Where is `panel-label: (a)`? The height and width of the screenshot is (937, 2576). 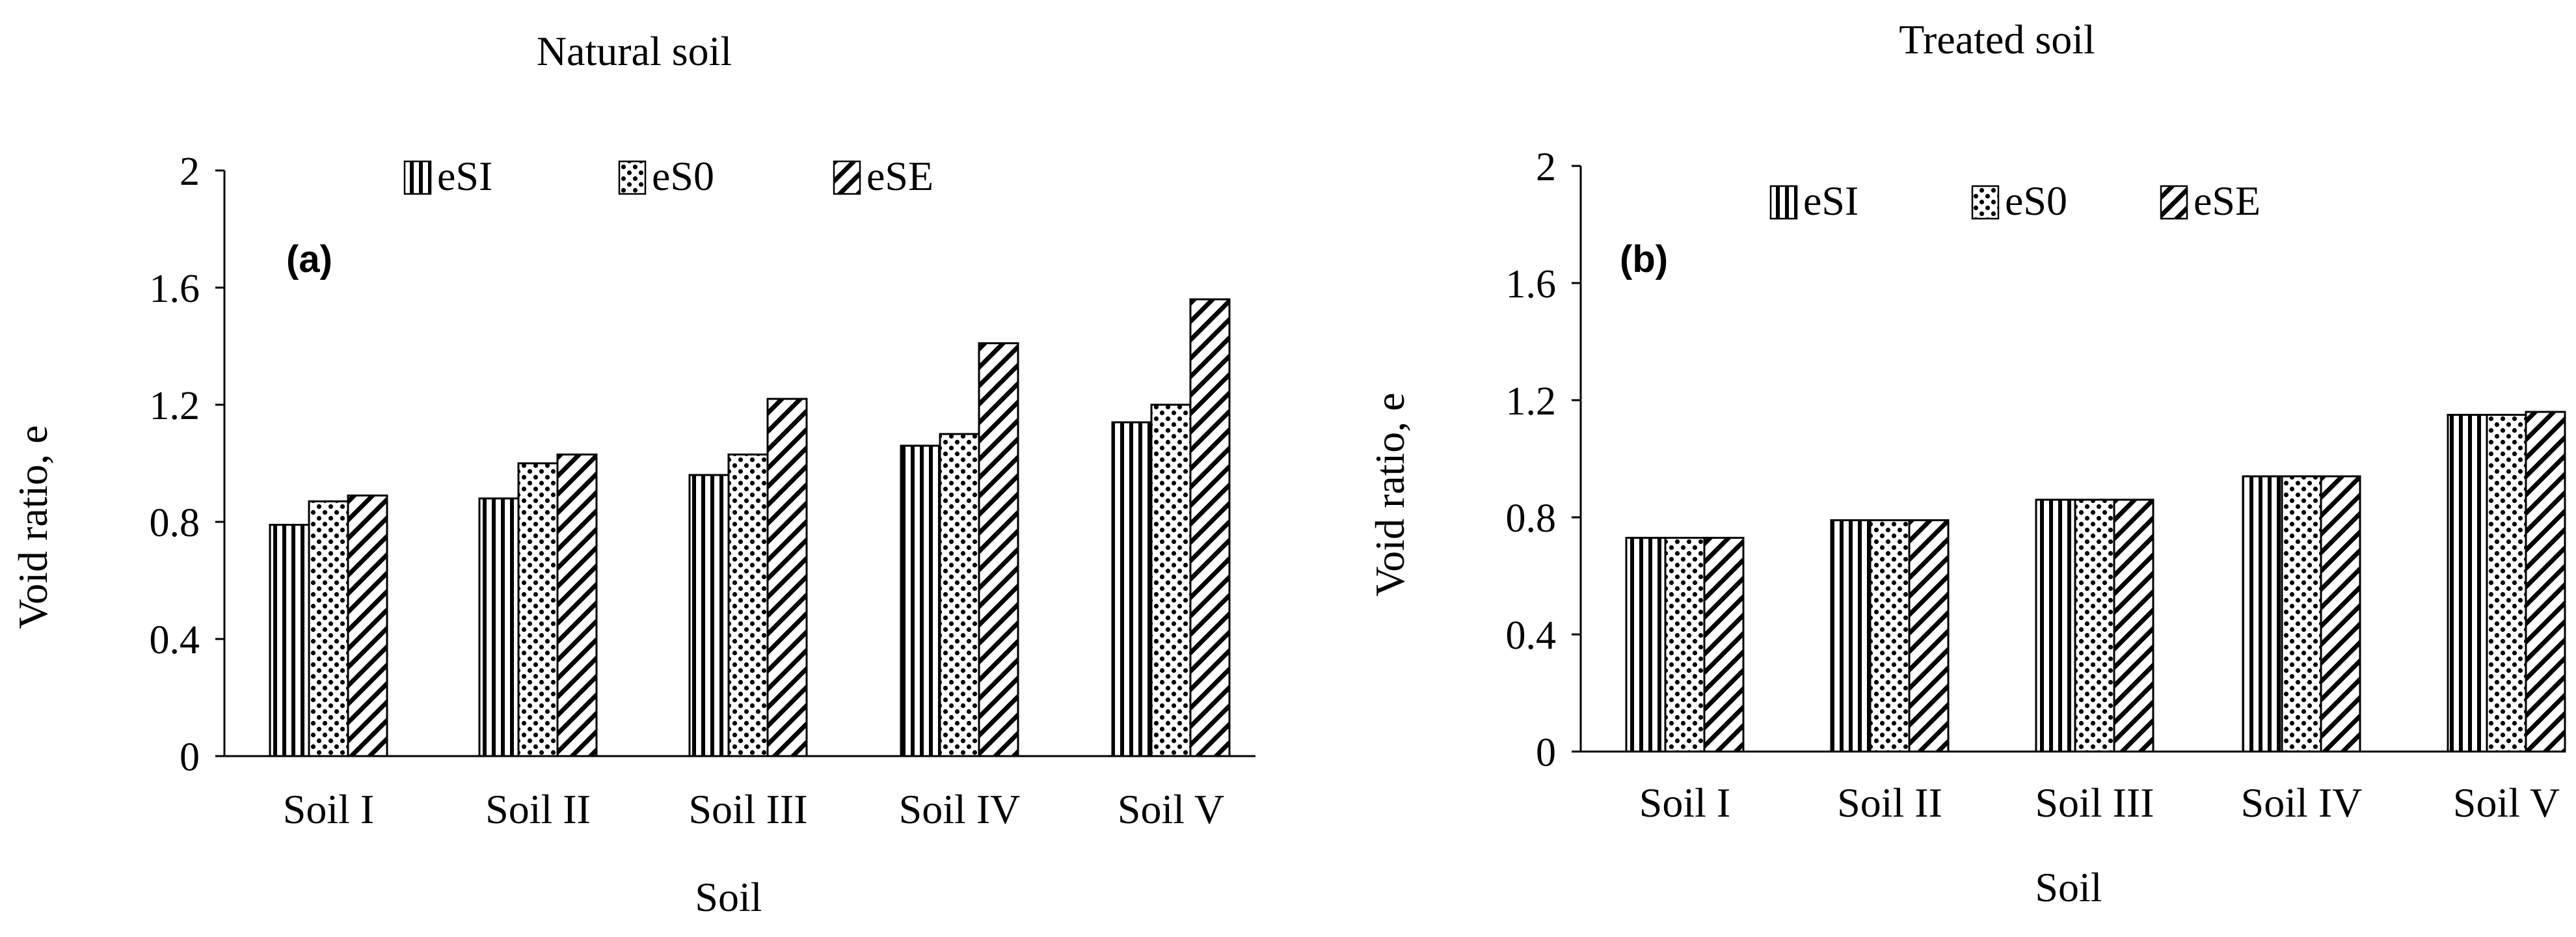 panel-label: (a) is located at coordinates (309, 259).